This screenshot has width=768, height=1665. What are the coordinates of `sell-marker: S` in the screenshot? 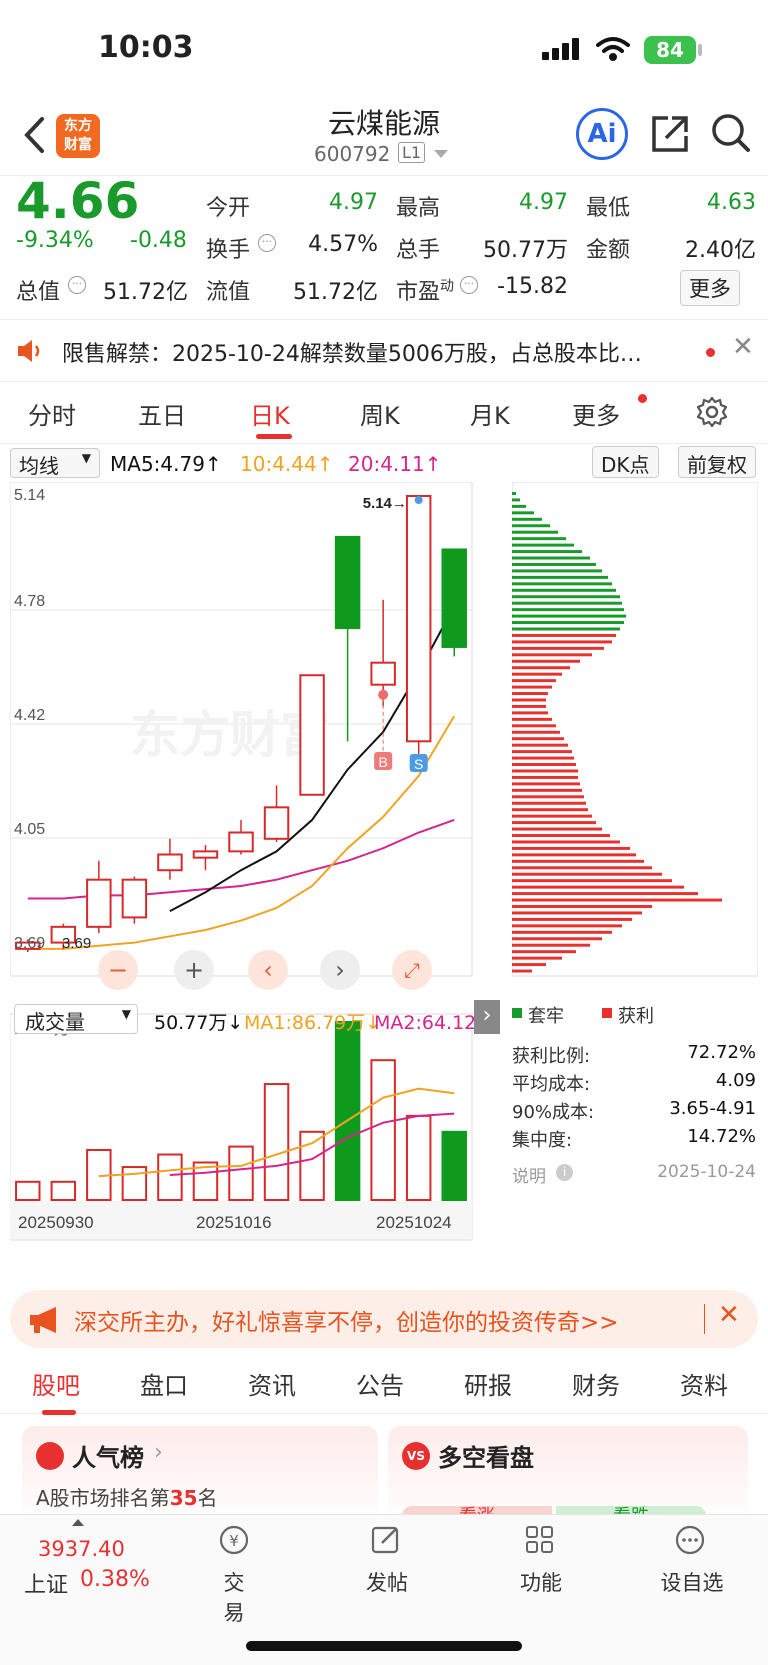 It's located at (418, 634).